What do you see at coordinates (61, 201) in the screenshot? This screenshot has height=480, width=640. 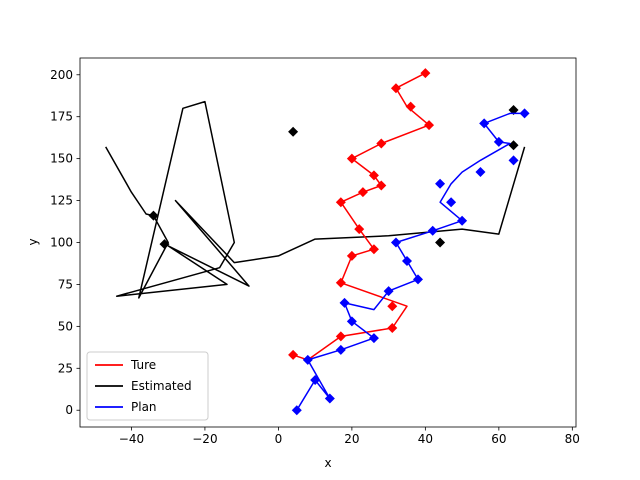 I see `y-tick-label-125: 125` at bounding box center [61, 201].